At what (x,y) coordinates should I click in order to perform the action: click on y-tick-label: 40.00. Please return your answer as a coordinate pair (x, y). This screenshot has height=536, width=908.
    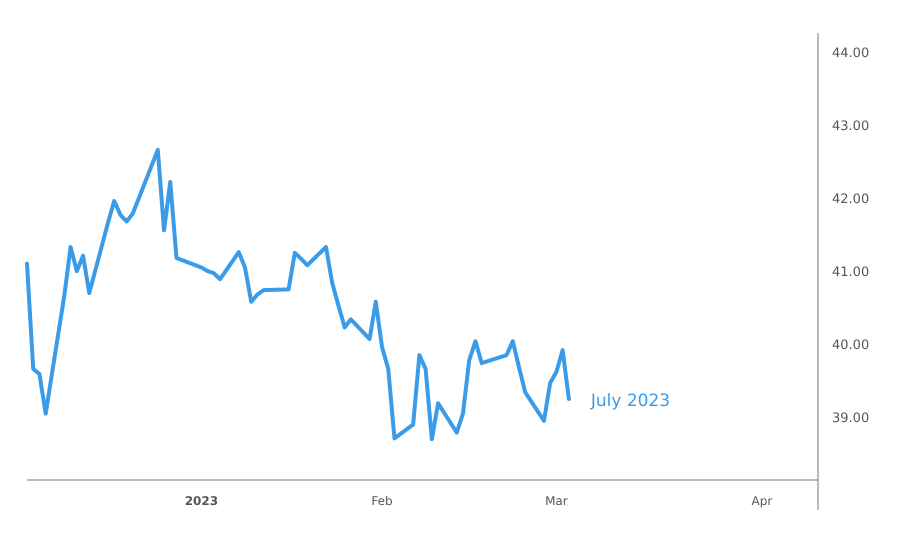
    Looking at the image, I should click on (851, 346).